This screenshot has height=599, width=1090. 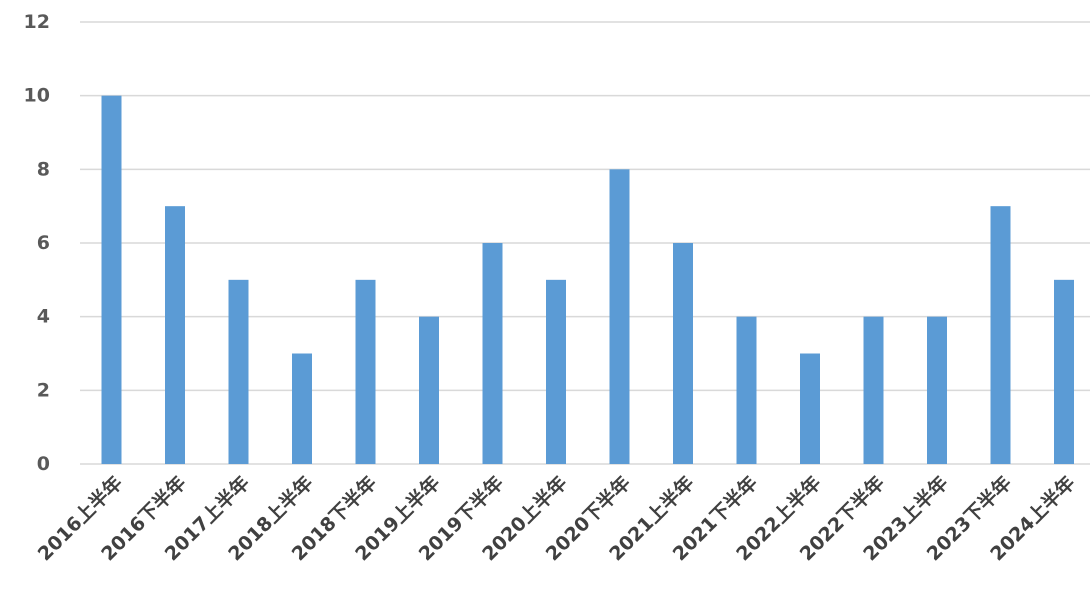 I want to click on y-tick-label: 10, so click(x=37, y=96).